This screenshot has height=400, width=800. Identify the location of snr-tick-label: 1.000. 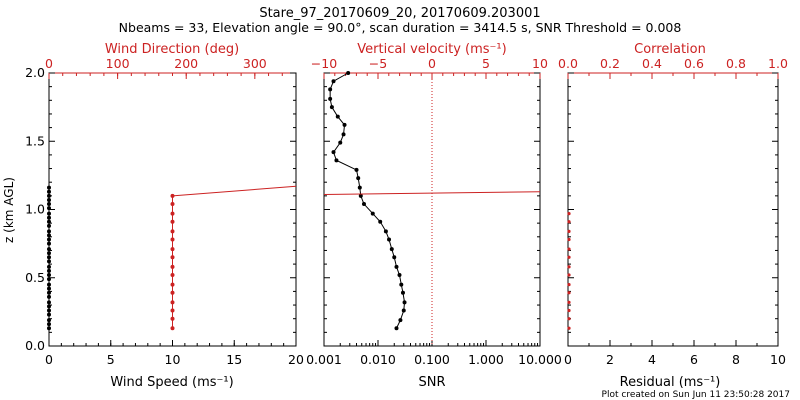
(486, 359).